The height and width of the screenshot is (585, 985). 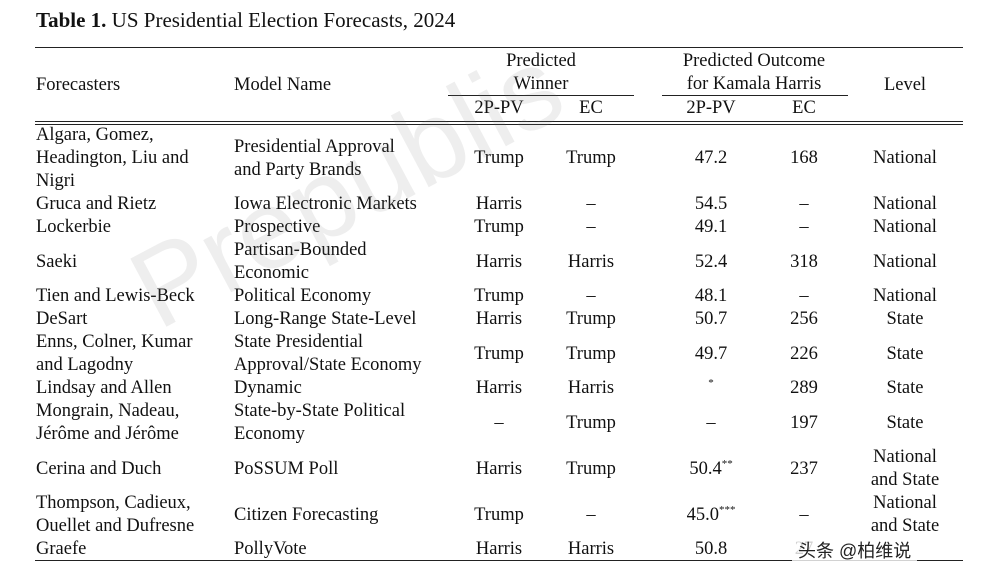 I want to click on outcome-2ppv-cell: 47.2, so click(x=711, y=158).